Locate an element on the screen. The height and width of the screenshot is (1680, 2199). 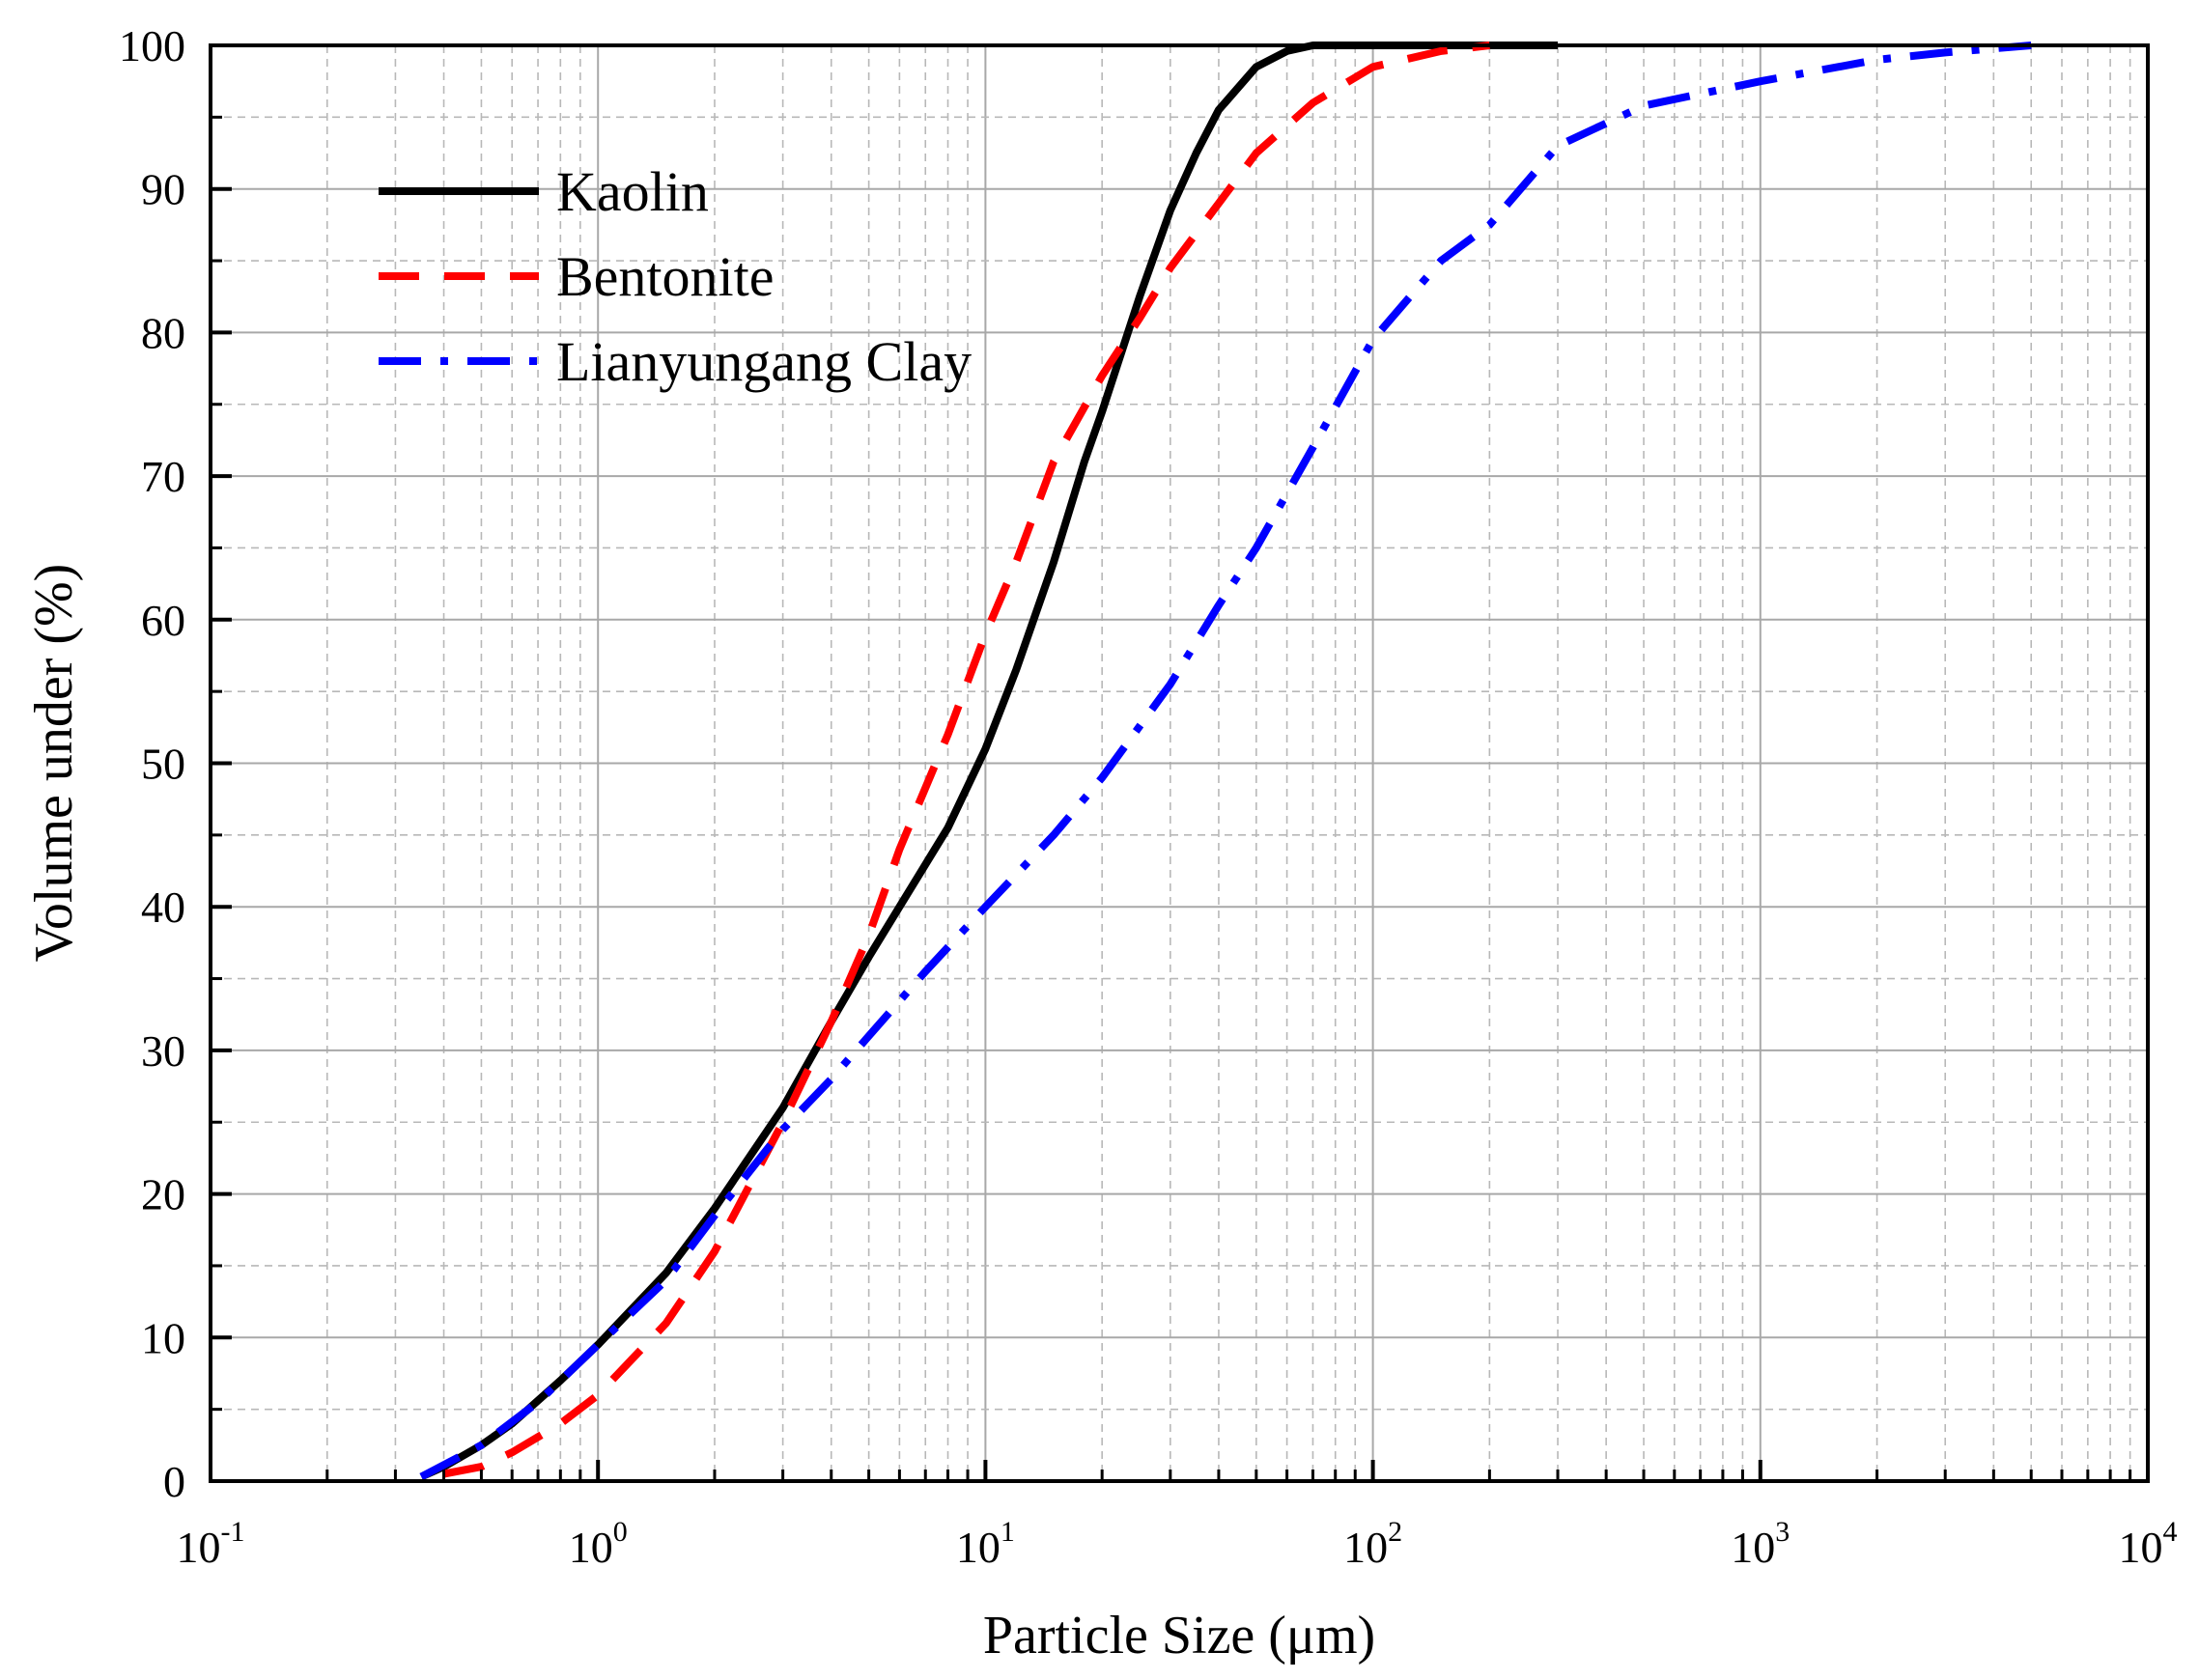
x-tick-label: 10¹ is located at coordinates (986, 1544).